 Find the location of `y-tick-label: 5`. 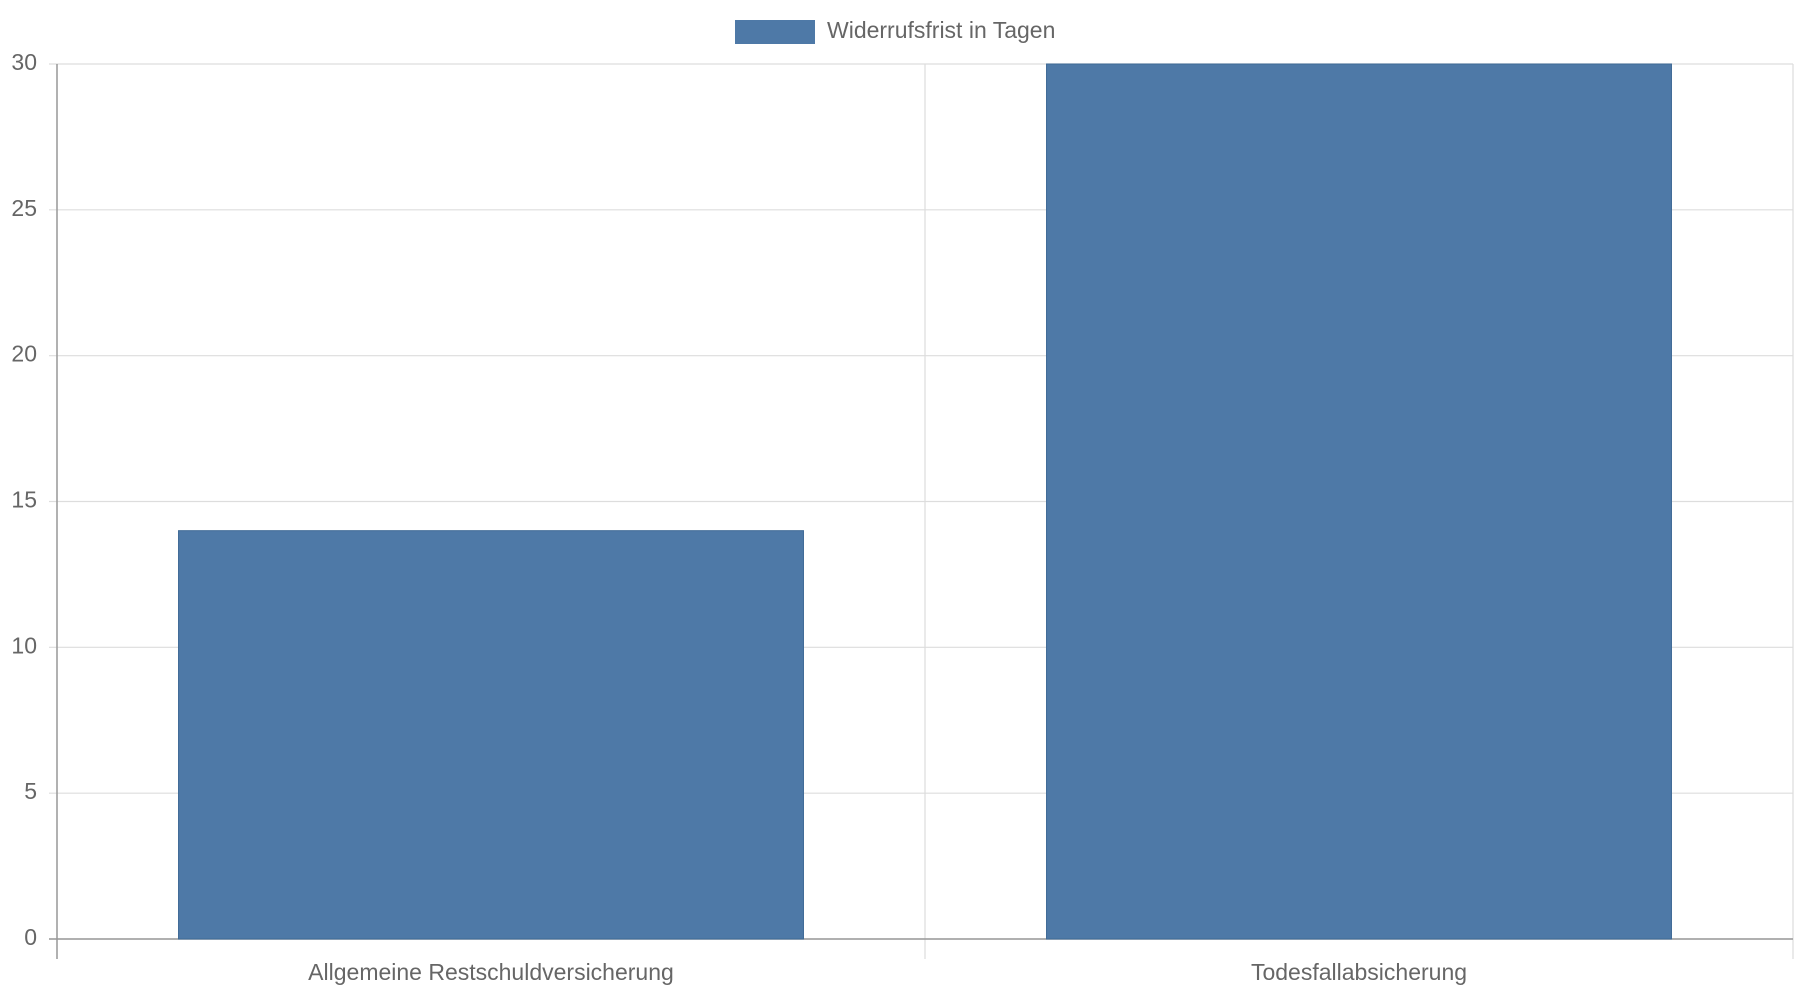

y-tick-label: 5 is located at coordinates (30, 791).